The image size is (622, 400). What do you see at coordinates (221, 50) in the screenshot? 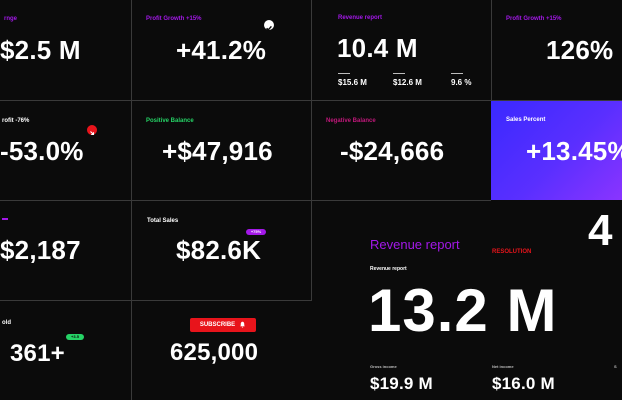
I see `metric-value: +41.2%` at bounding box center [221, 50].